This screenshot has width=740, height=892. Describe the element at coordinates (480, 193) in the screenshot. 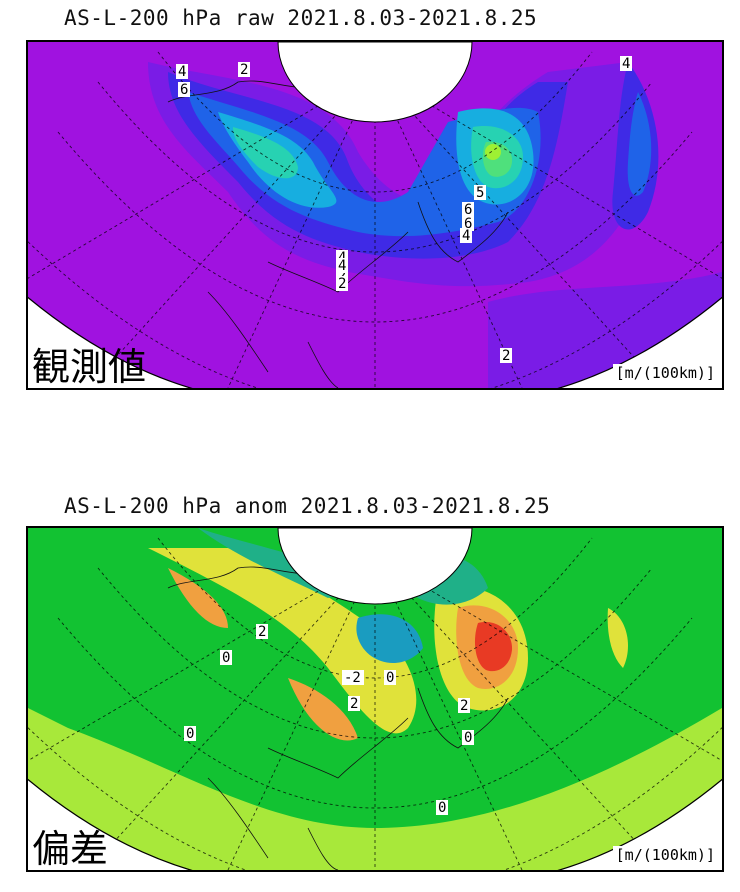

I see `contour-label: 5` at that location.